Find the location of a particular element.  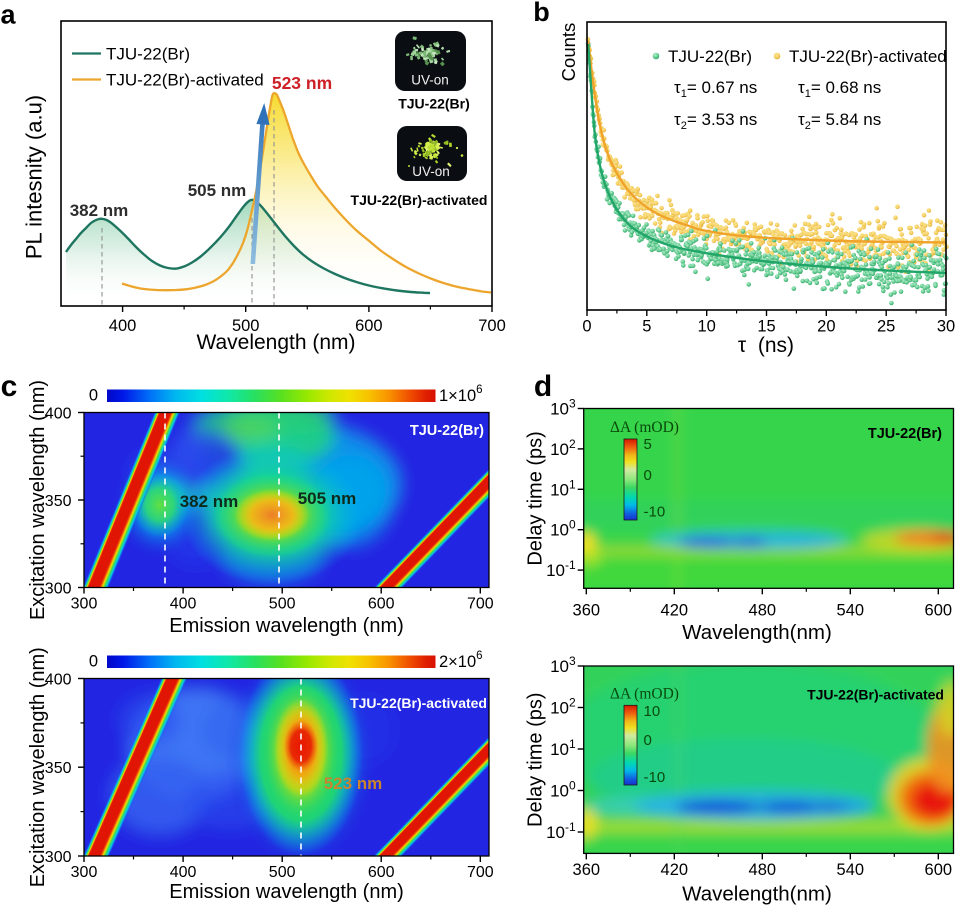

svg-text: τ2= 5.84 ns is located at coordinates (839, 121).